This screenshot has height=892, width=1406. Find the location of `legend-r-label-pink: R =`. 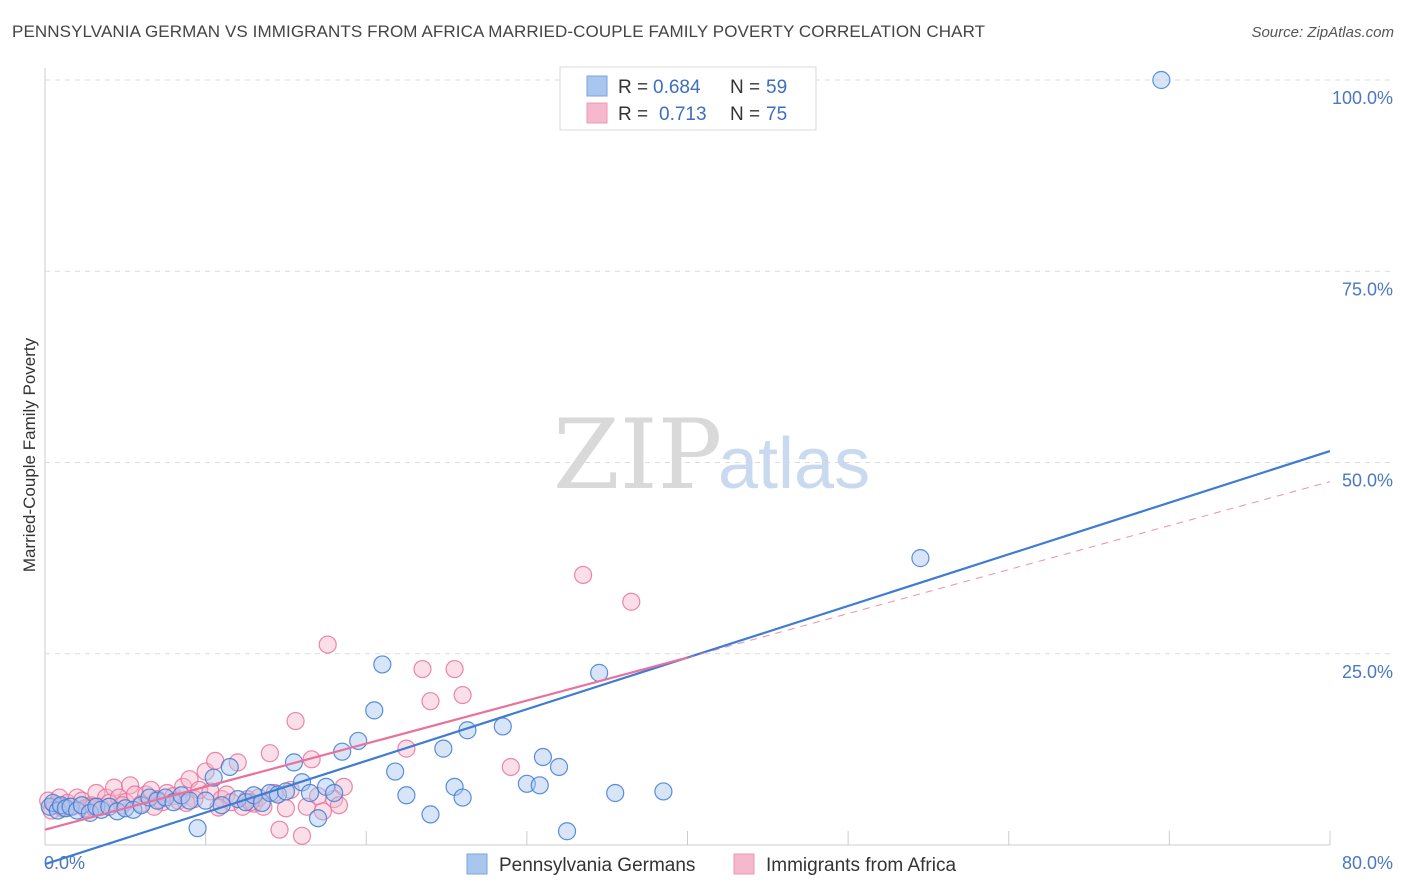

legend-r-label-pink: R = is located at coordinates (633, 114).